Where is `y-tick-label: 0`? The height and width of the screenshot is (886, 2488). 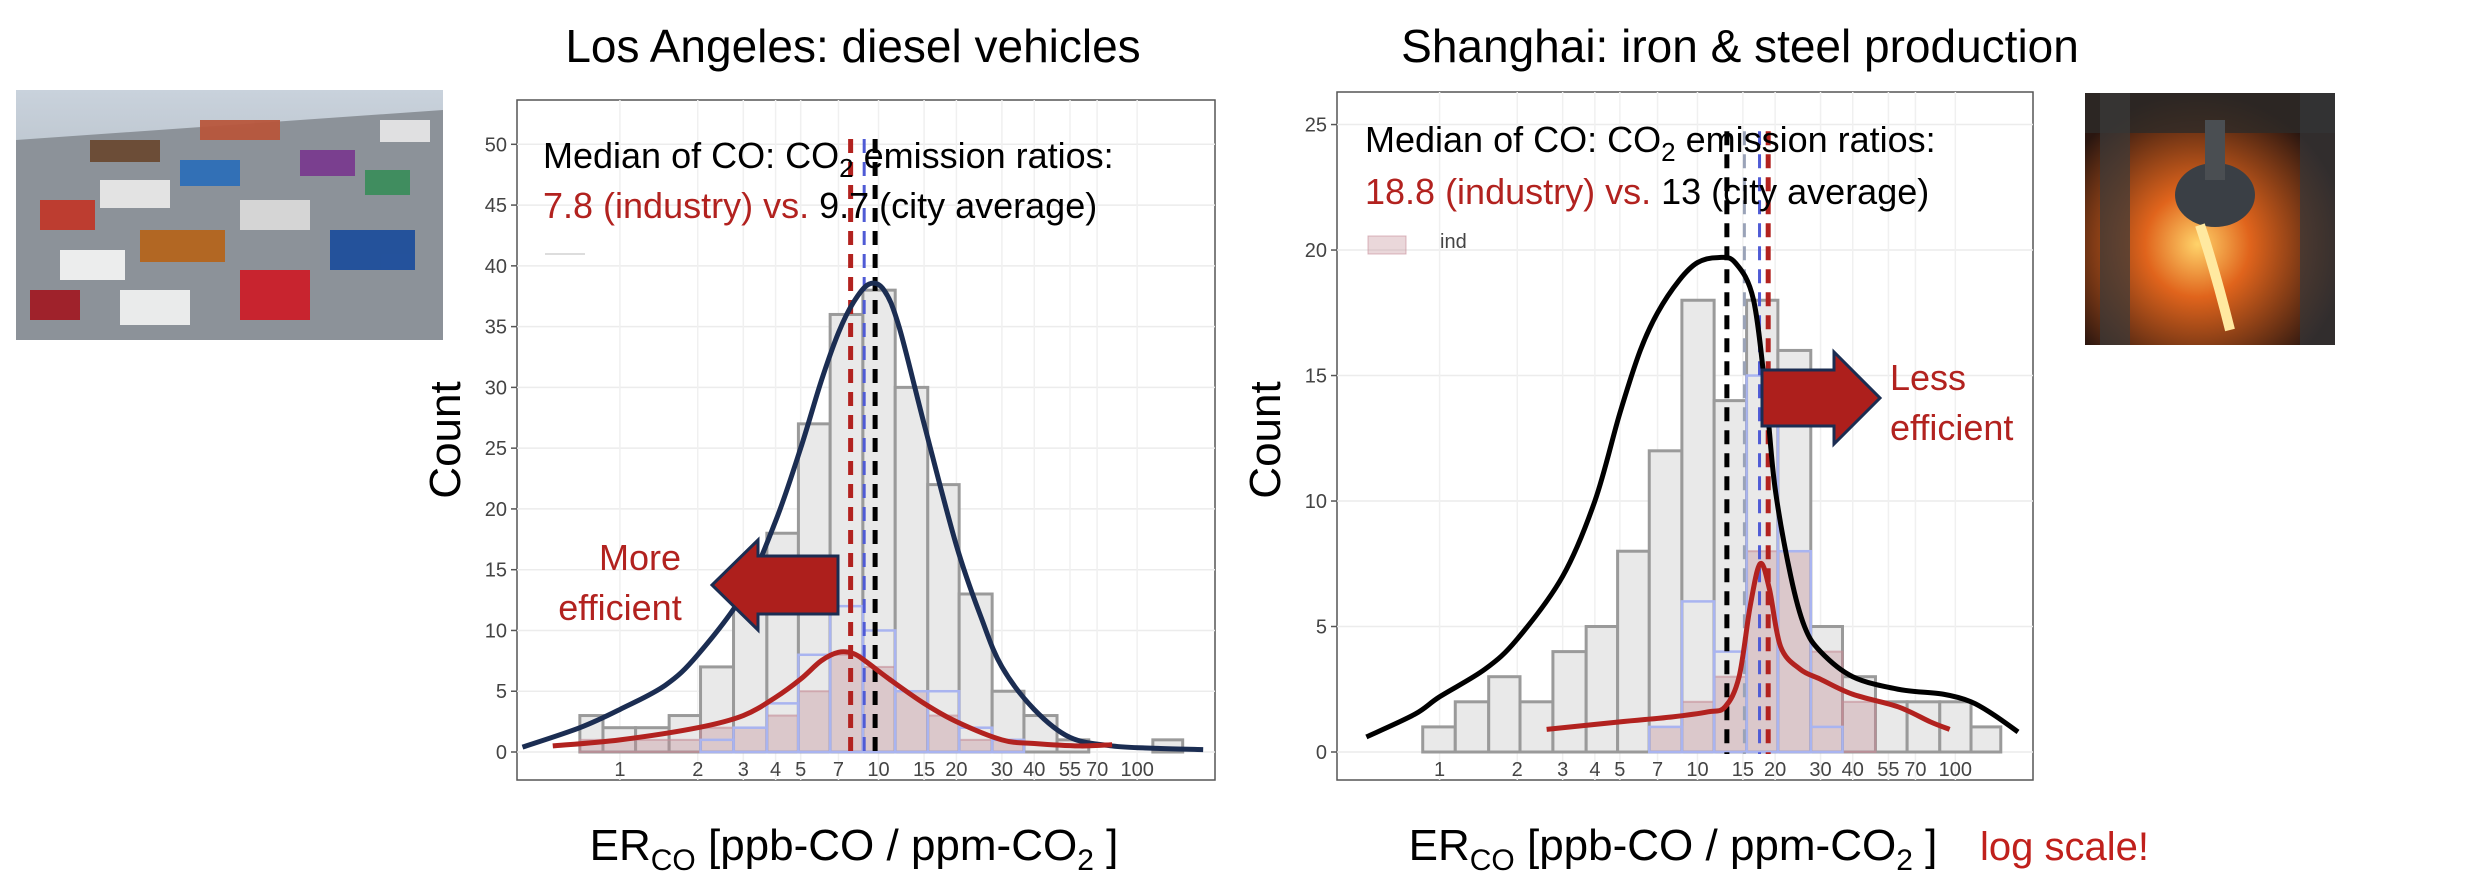
y-tick-label: 0 is located at coordinates (501, 753).